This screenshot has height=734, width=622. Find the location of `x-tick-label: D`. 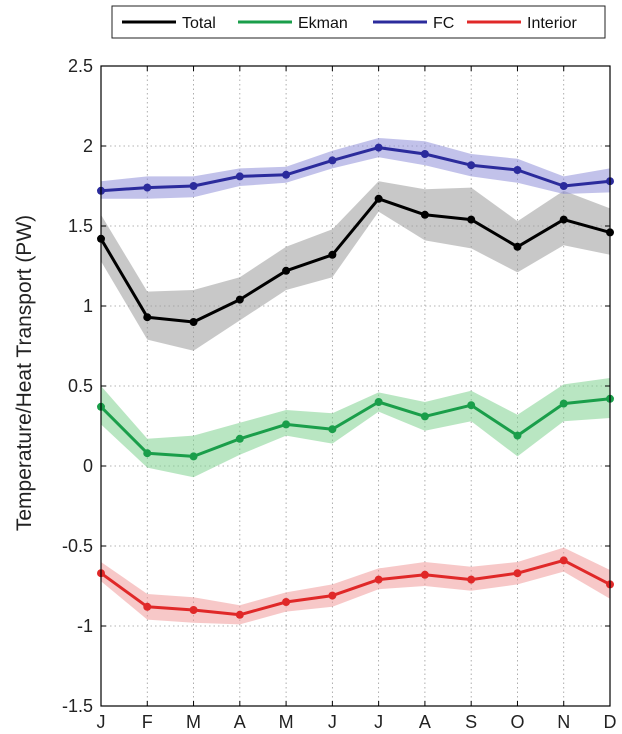

x-tick-label: D is located at coordinates (610, 722).